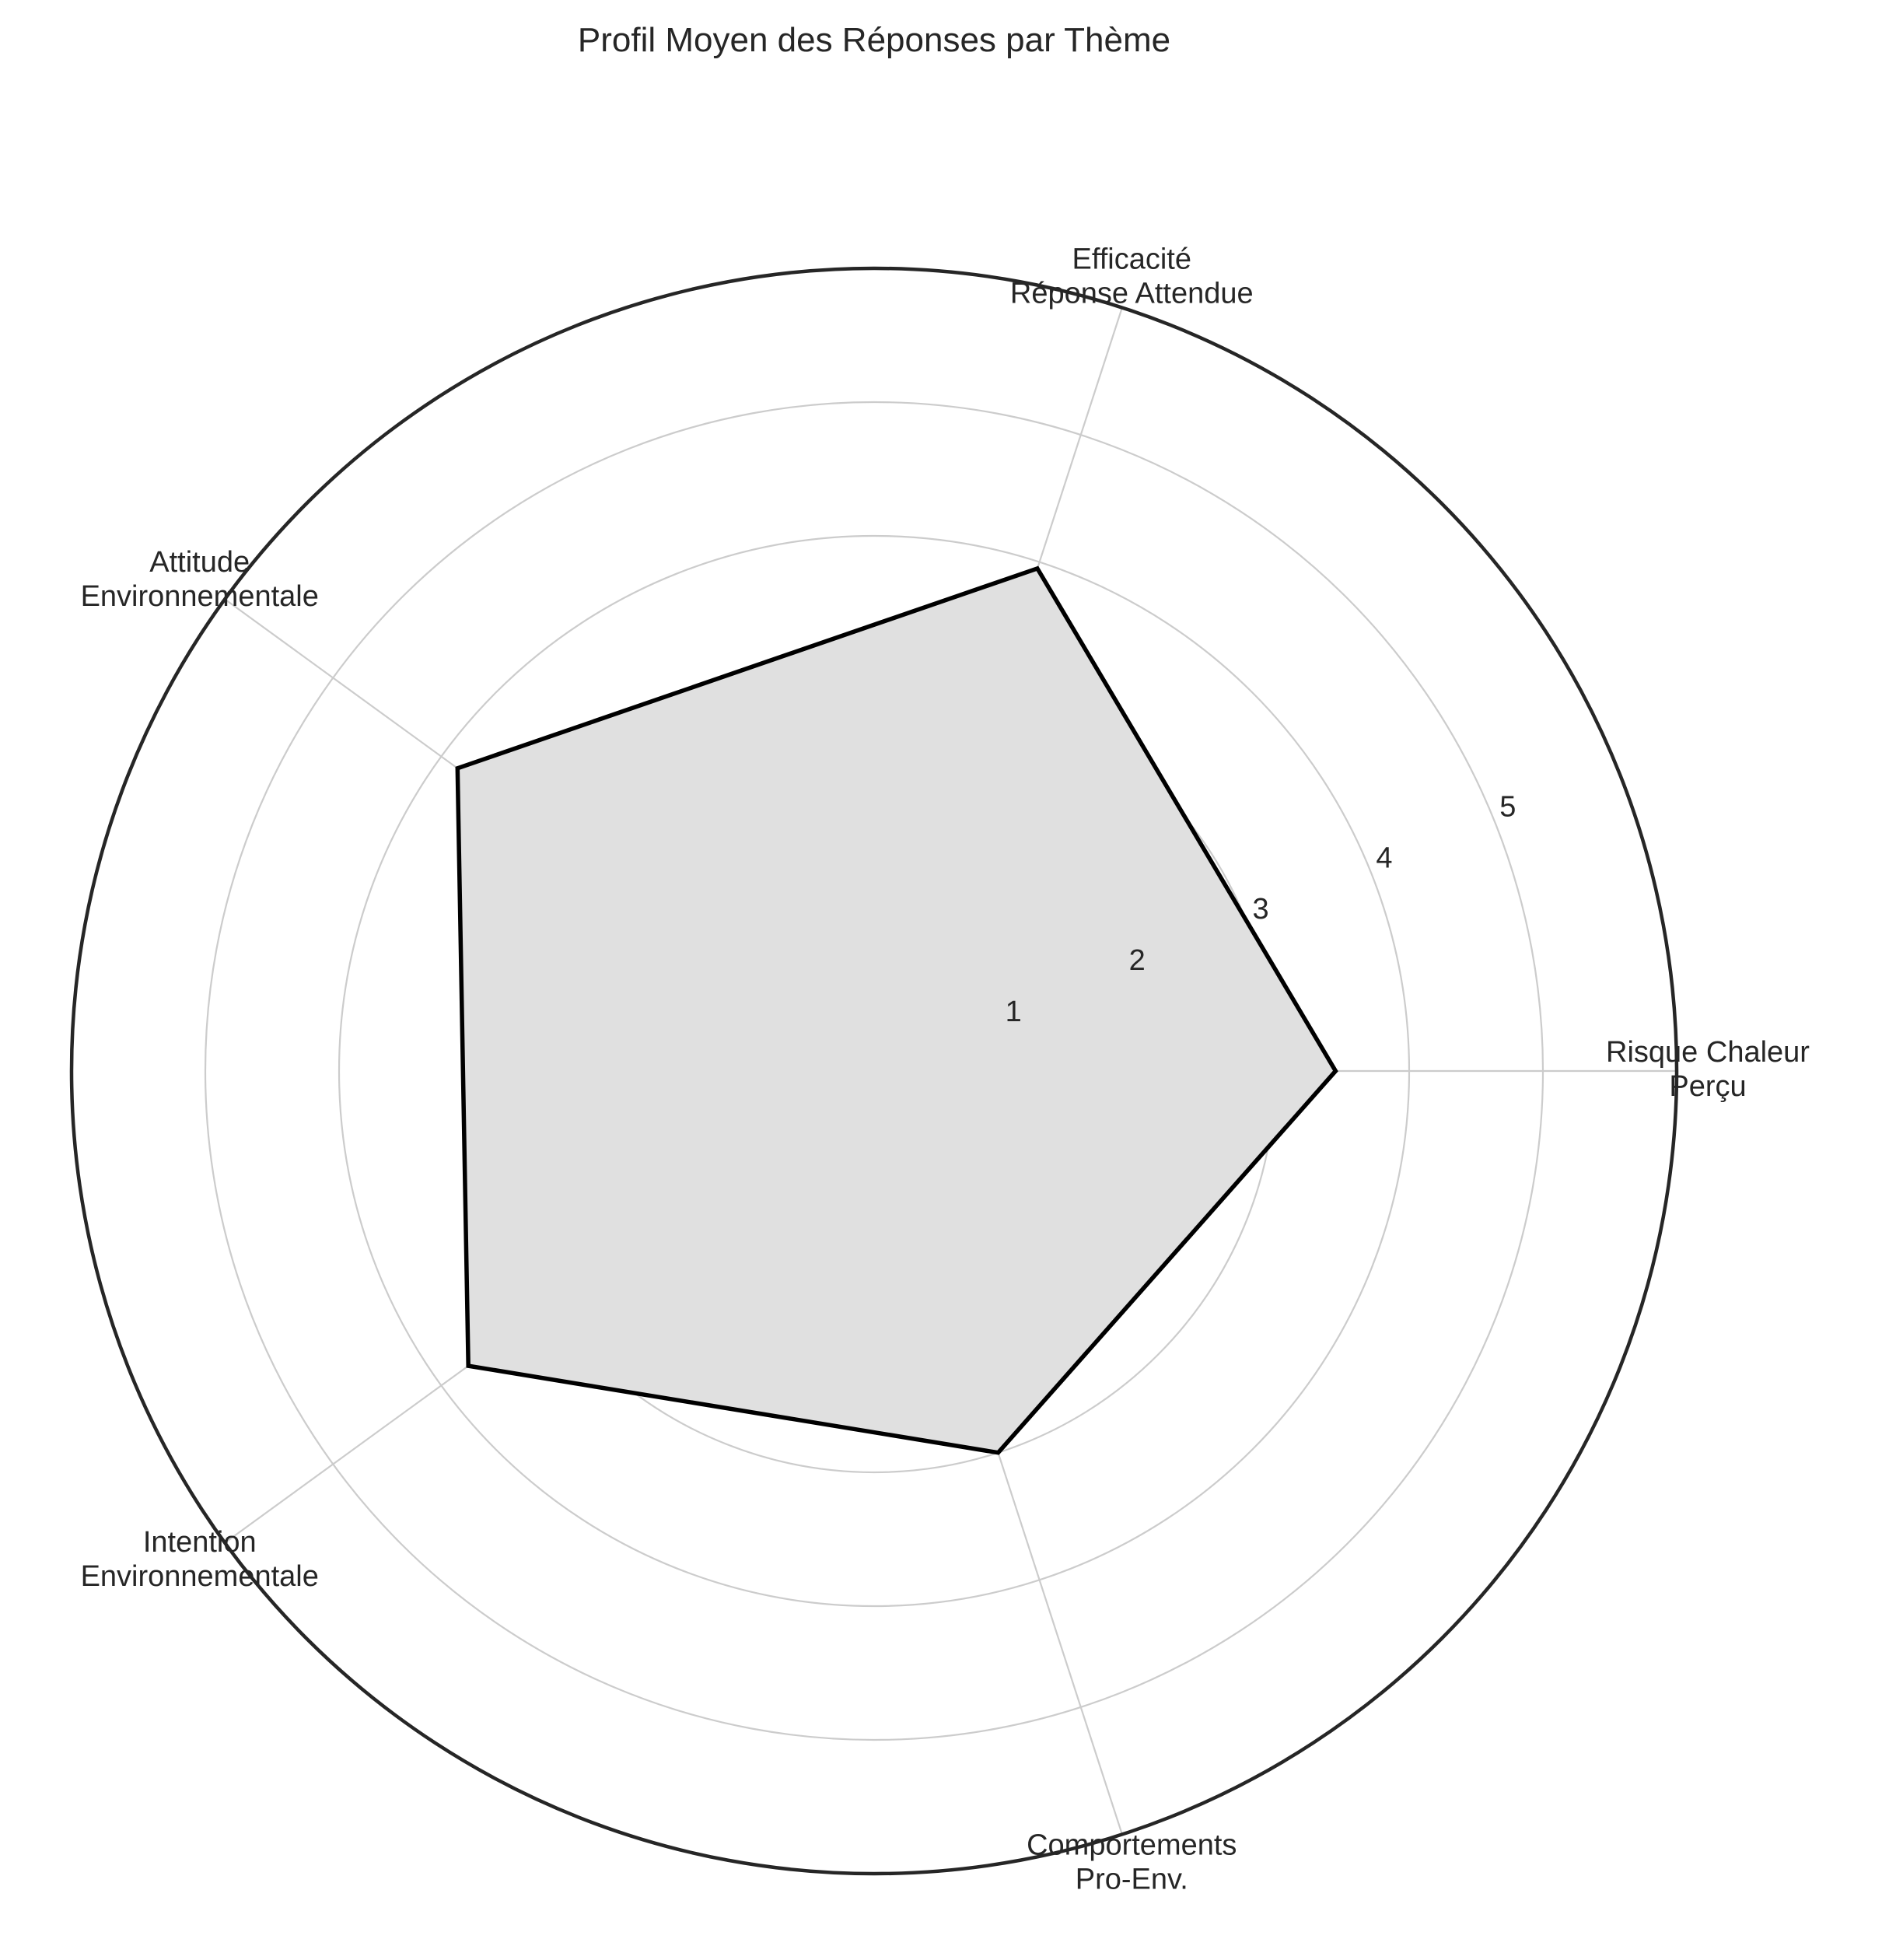 This screenshot has height=1960, width=1896. I want to click on category-label-1: Risque Chaleur Perçu, so click(1708, 1069).